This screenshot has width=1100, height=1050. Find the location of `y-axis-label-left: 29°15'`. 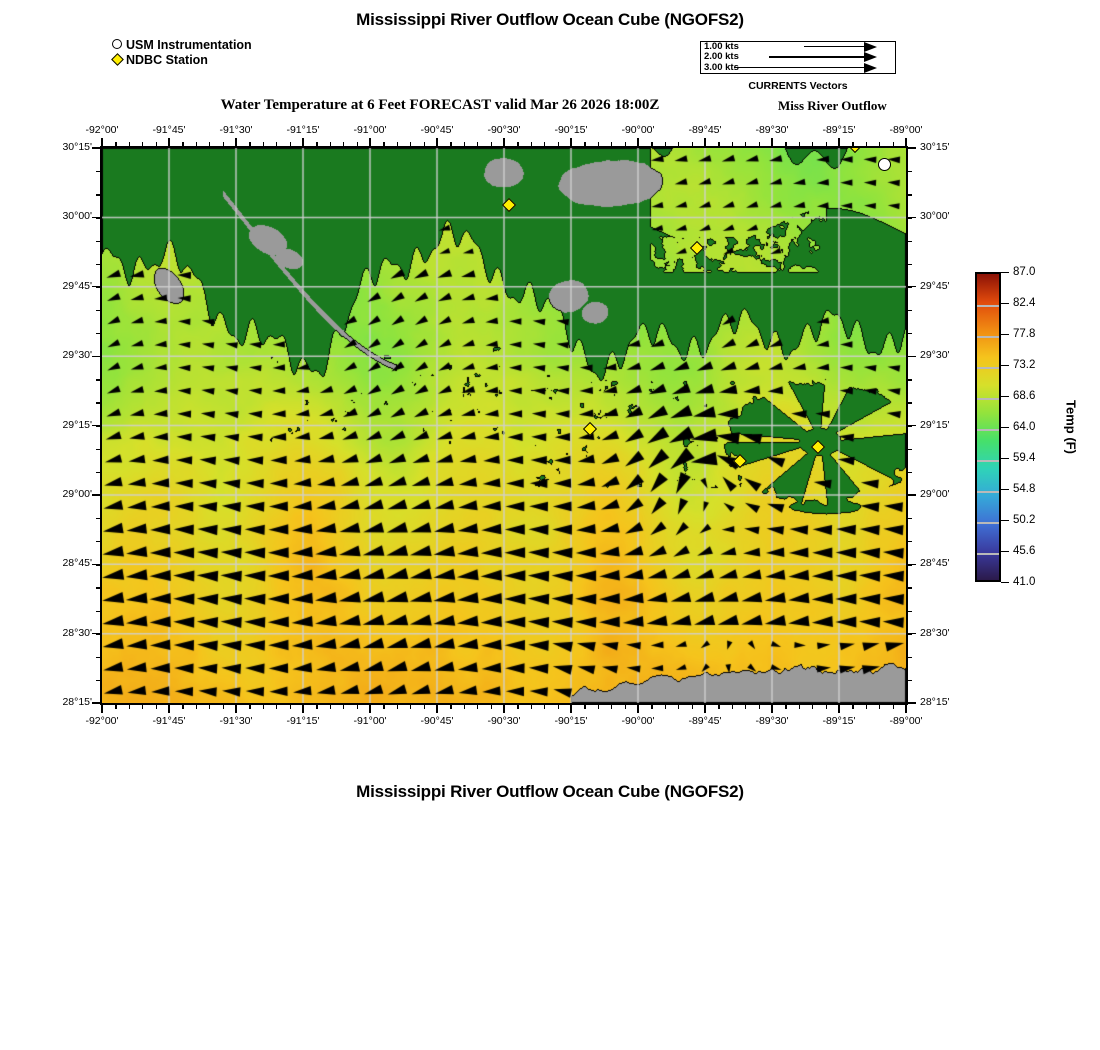

y-axis-label-left: 29°15' is located at coordinates (77, 424).